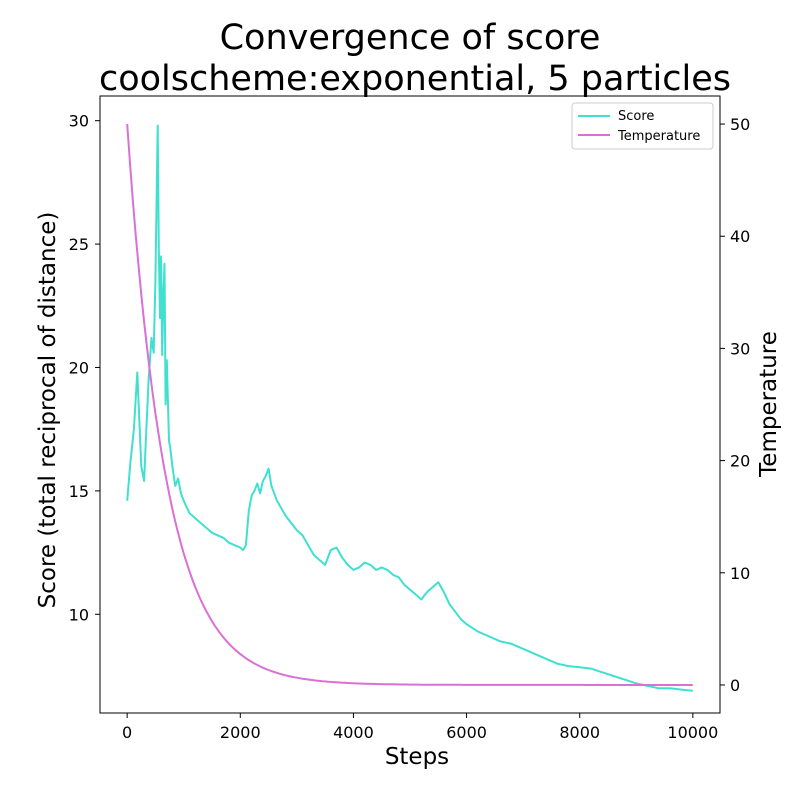  Describe the element at coordinates (79, 491) in the screenshot. I see `left-y-tick-label: 15` at that location.